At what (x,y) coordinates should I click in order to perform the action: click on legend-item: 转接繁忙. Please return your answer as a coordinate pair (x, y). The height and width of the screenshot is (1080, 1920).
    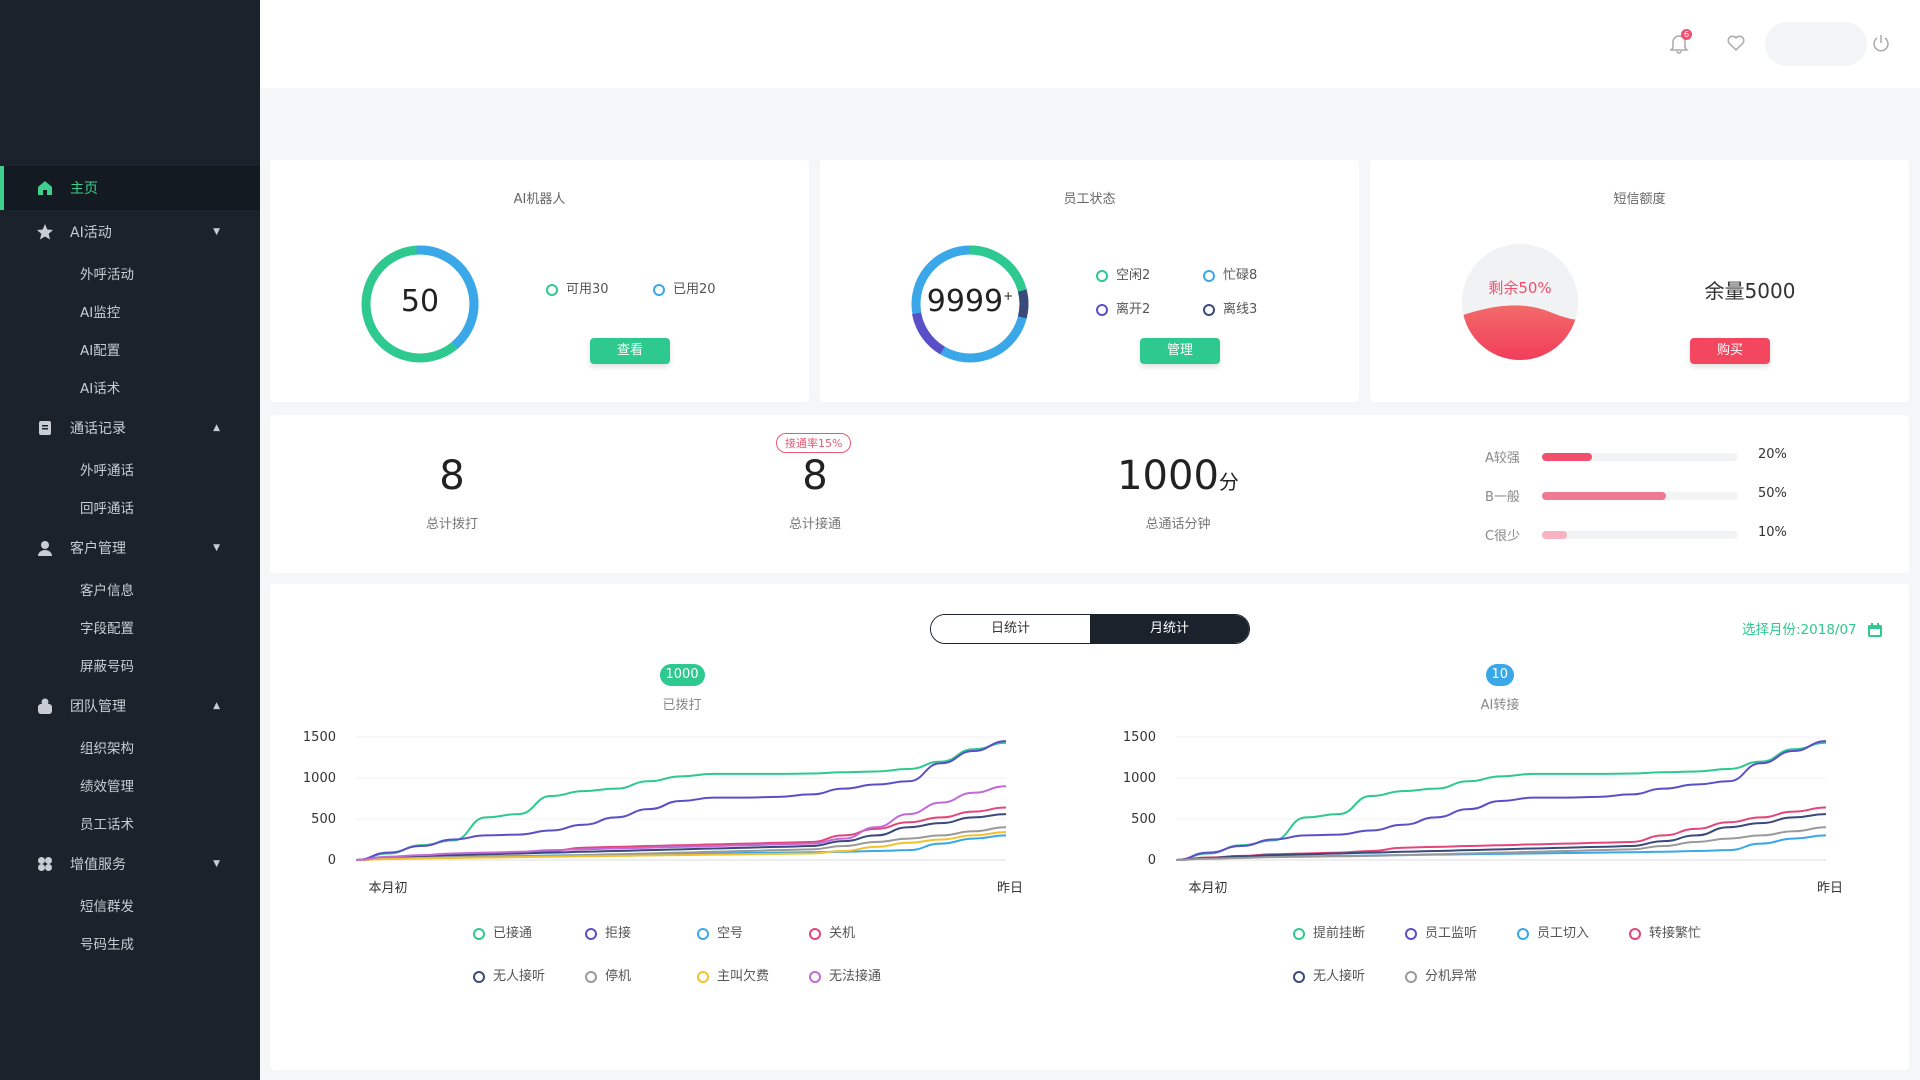
    Looking at the image, I should click on (1665, 931).